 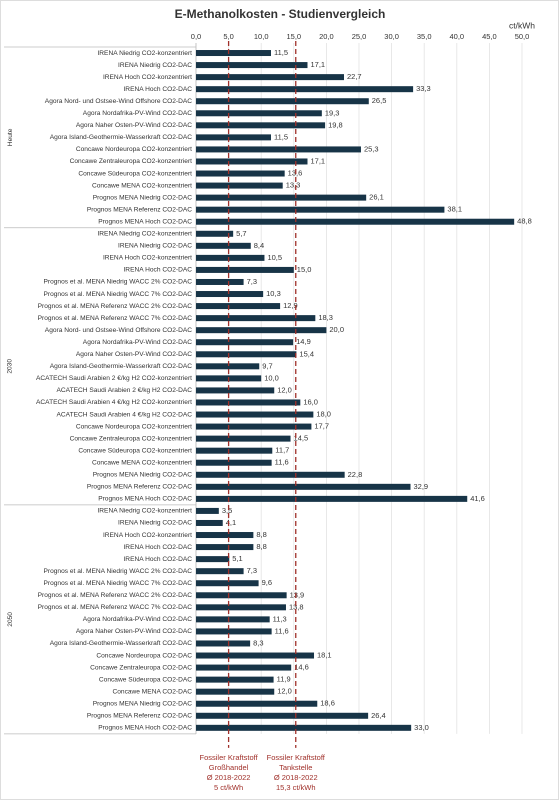 I want to click on category-label: Concawe MENA CO2-DAC, so click(x=152, y=691).